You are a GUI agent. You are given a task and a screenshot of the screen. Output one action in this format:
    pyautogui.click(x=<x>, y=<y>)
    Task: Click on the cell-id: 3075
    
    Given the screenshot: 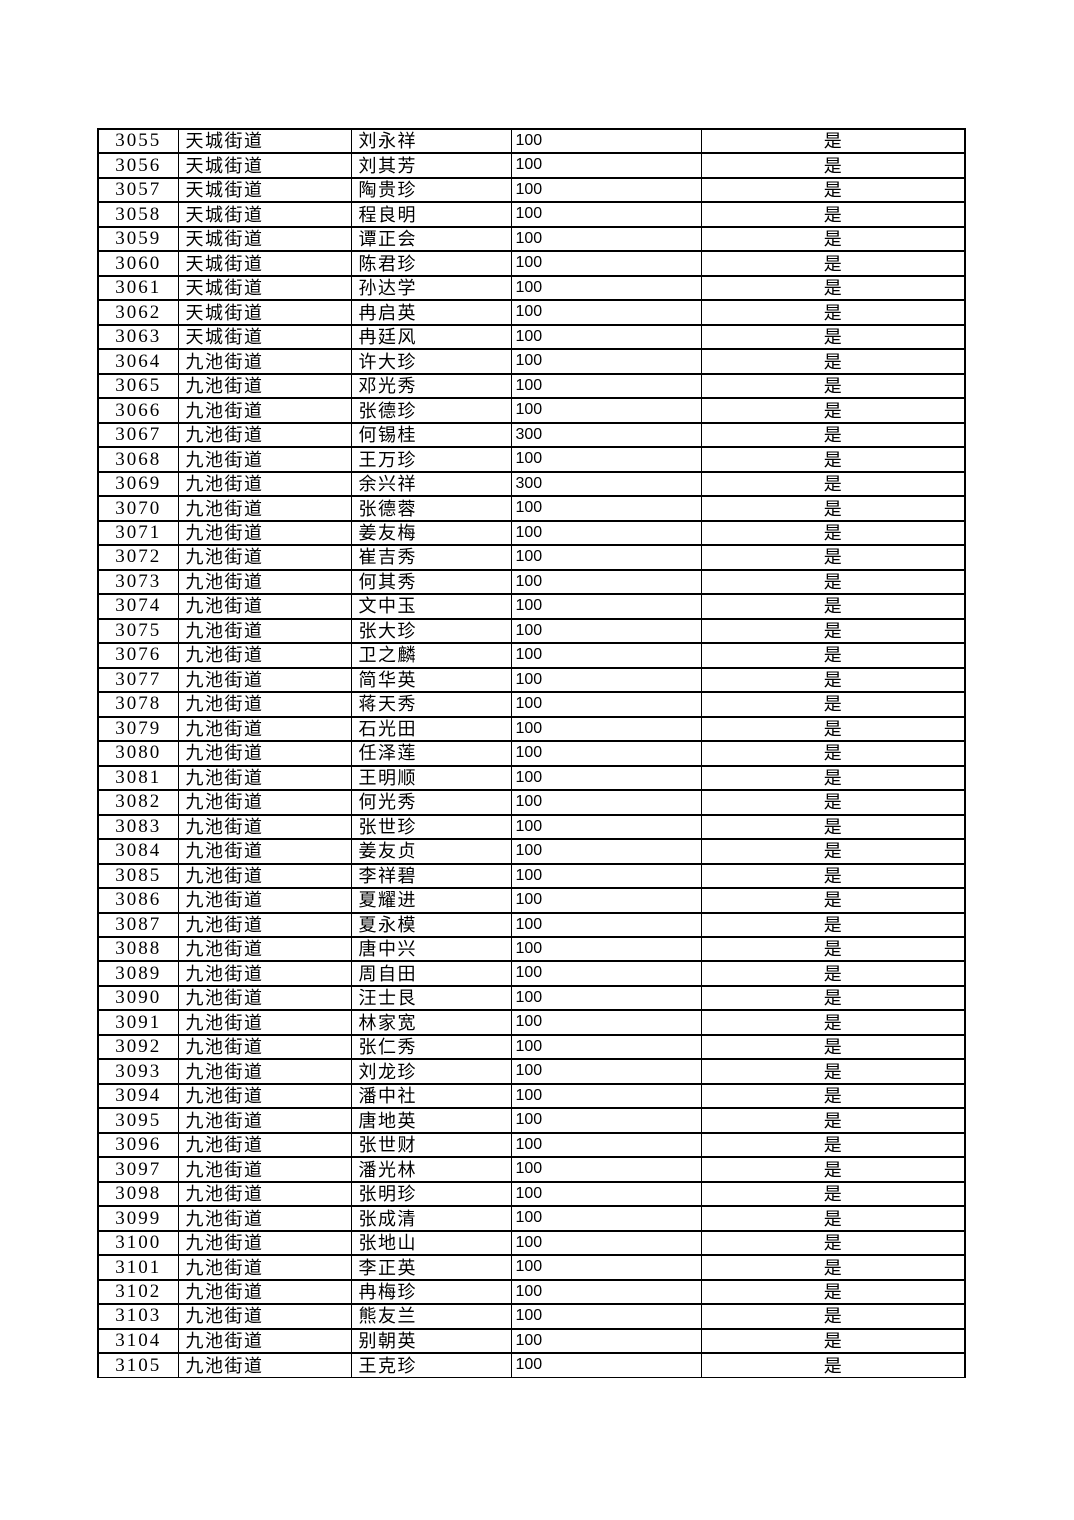 What is the action you would take?
    pyautogui.click(x=138, y=631)
    